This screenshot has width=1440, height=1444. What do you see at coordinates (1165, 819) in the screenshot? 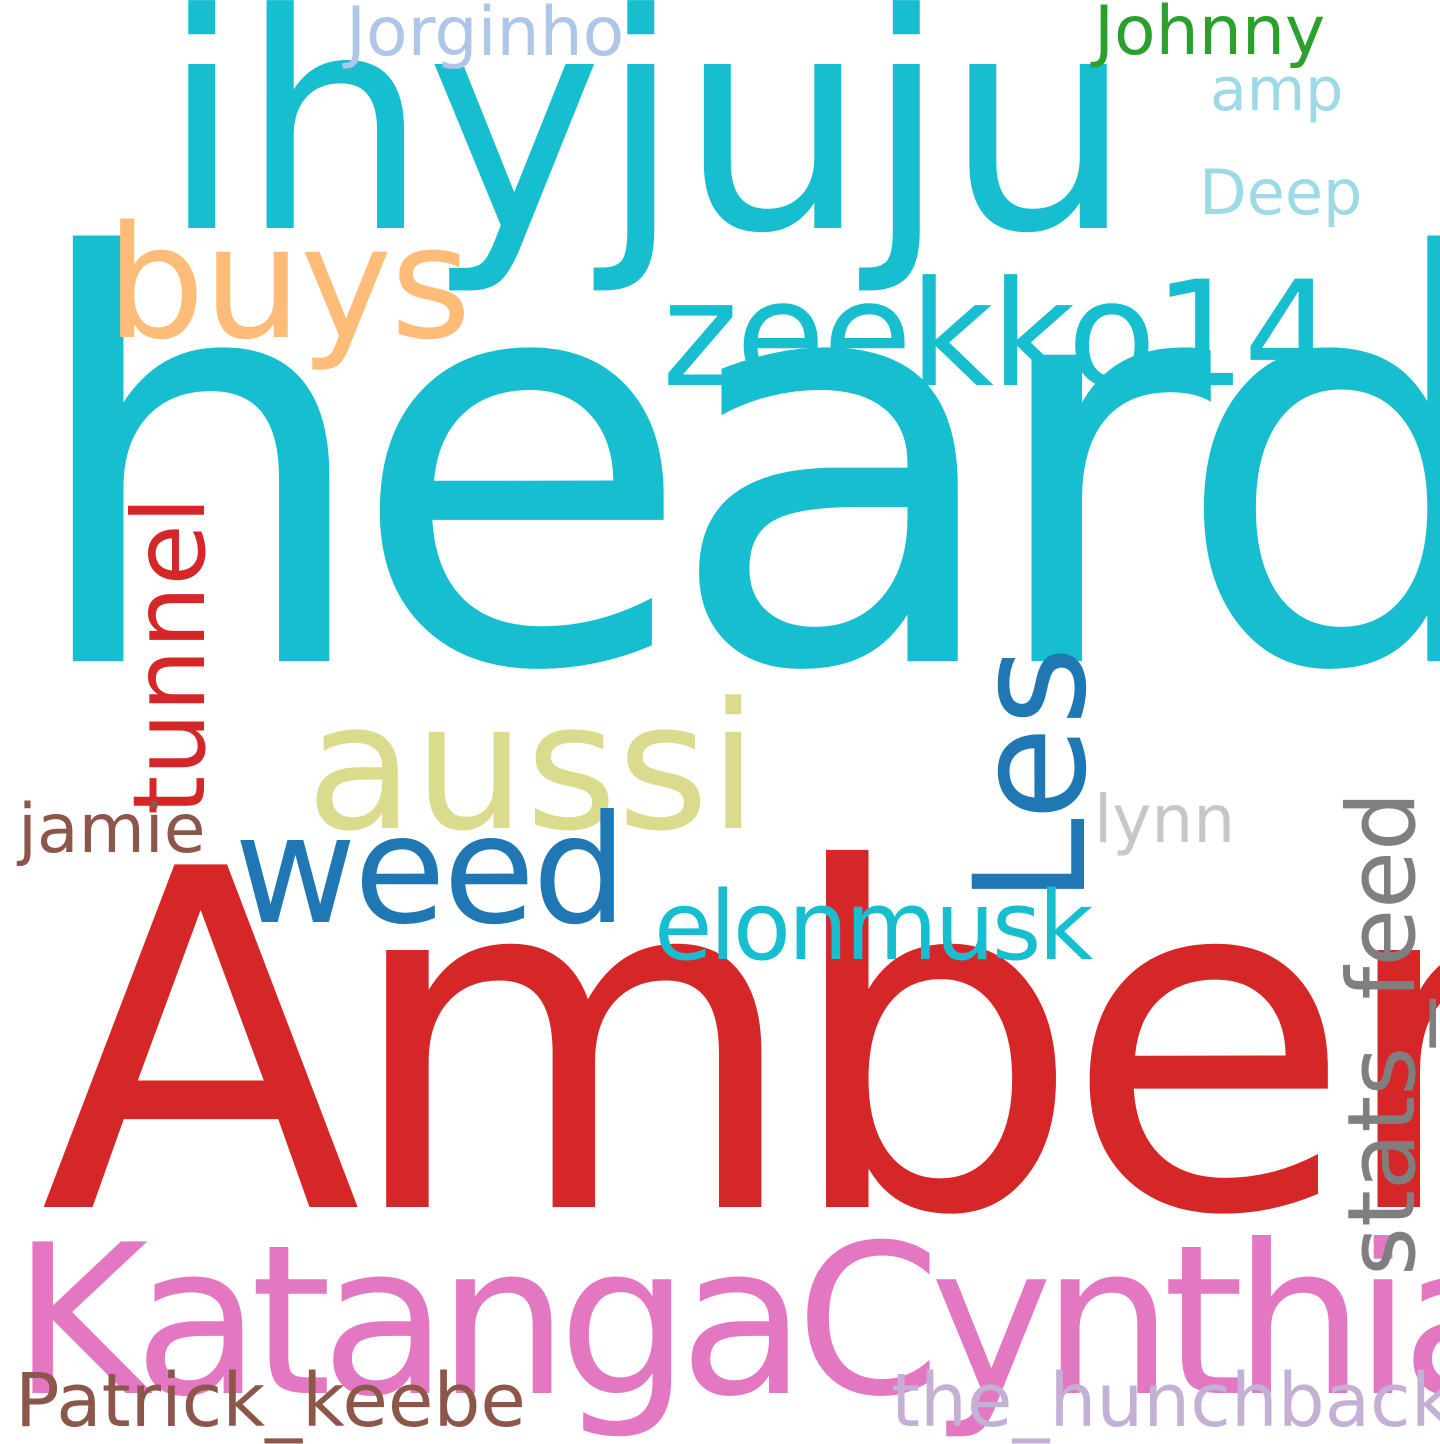
I see `word-lynn: lynn` at bounding box center [1165, 819].